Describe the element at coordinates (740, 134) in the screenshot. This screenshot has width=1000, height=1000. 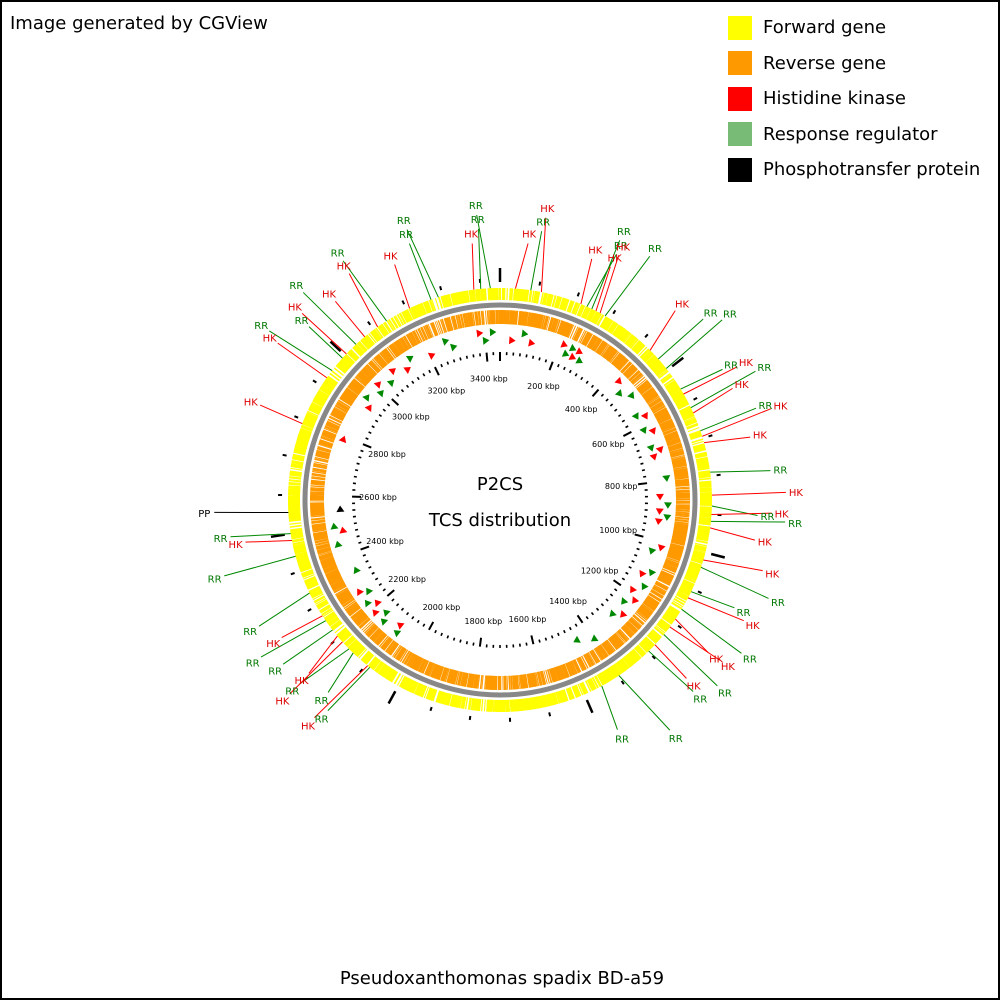
I see `legend-swatch-response-regulator` at that location.